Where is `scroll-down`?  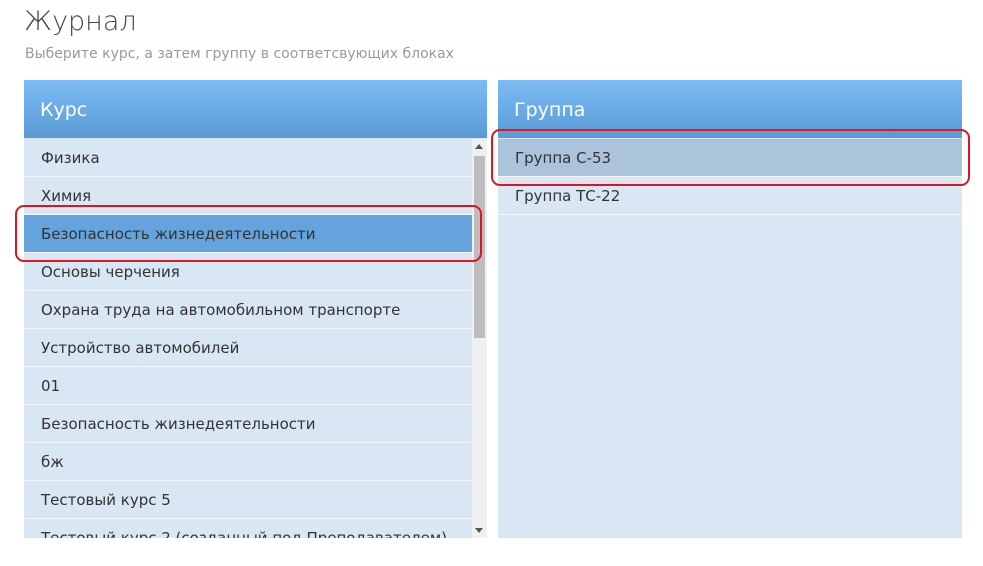
scroll-down is located at coordinates (479, 530).